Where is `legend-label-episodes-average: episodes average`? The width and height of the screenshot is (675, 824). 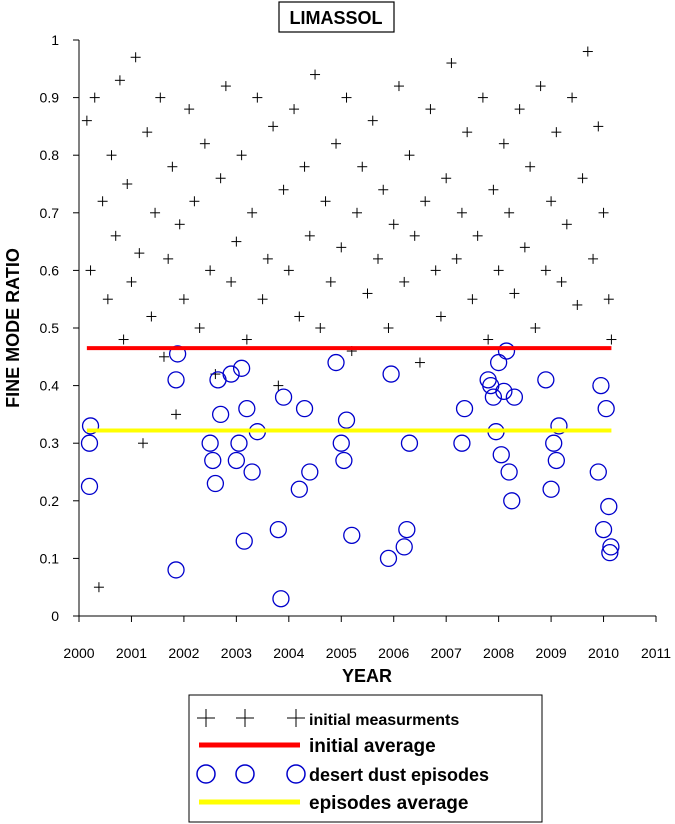
legend-label-episodes-average: episodes average is located at coordinates (388, 803).